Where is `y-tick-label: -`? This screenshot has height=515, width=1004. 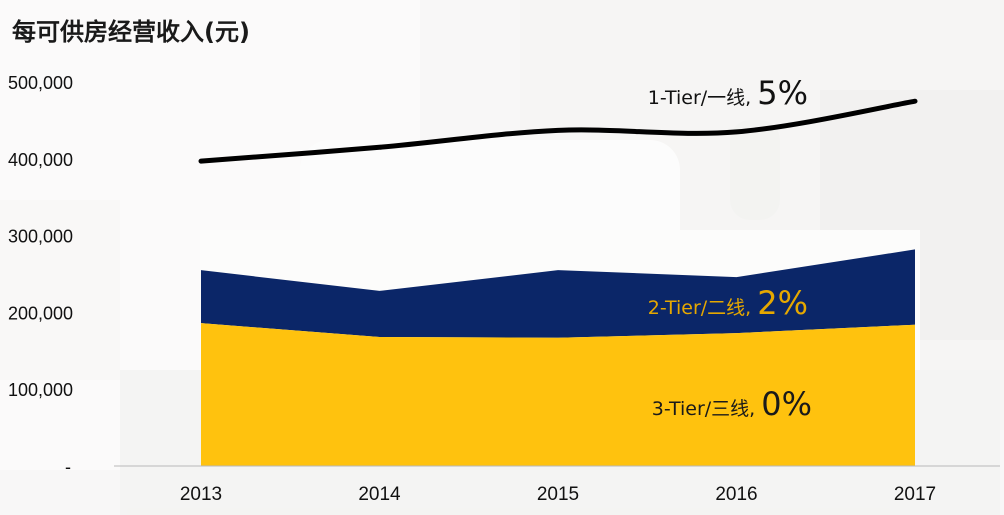 y-tick-label: - is located at coordinates (68, 467).